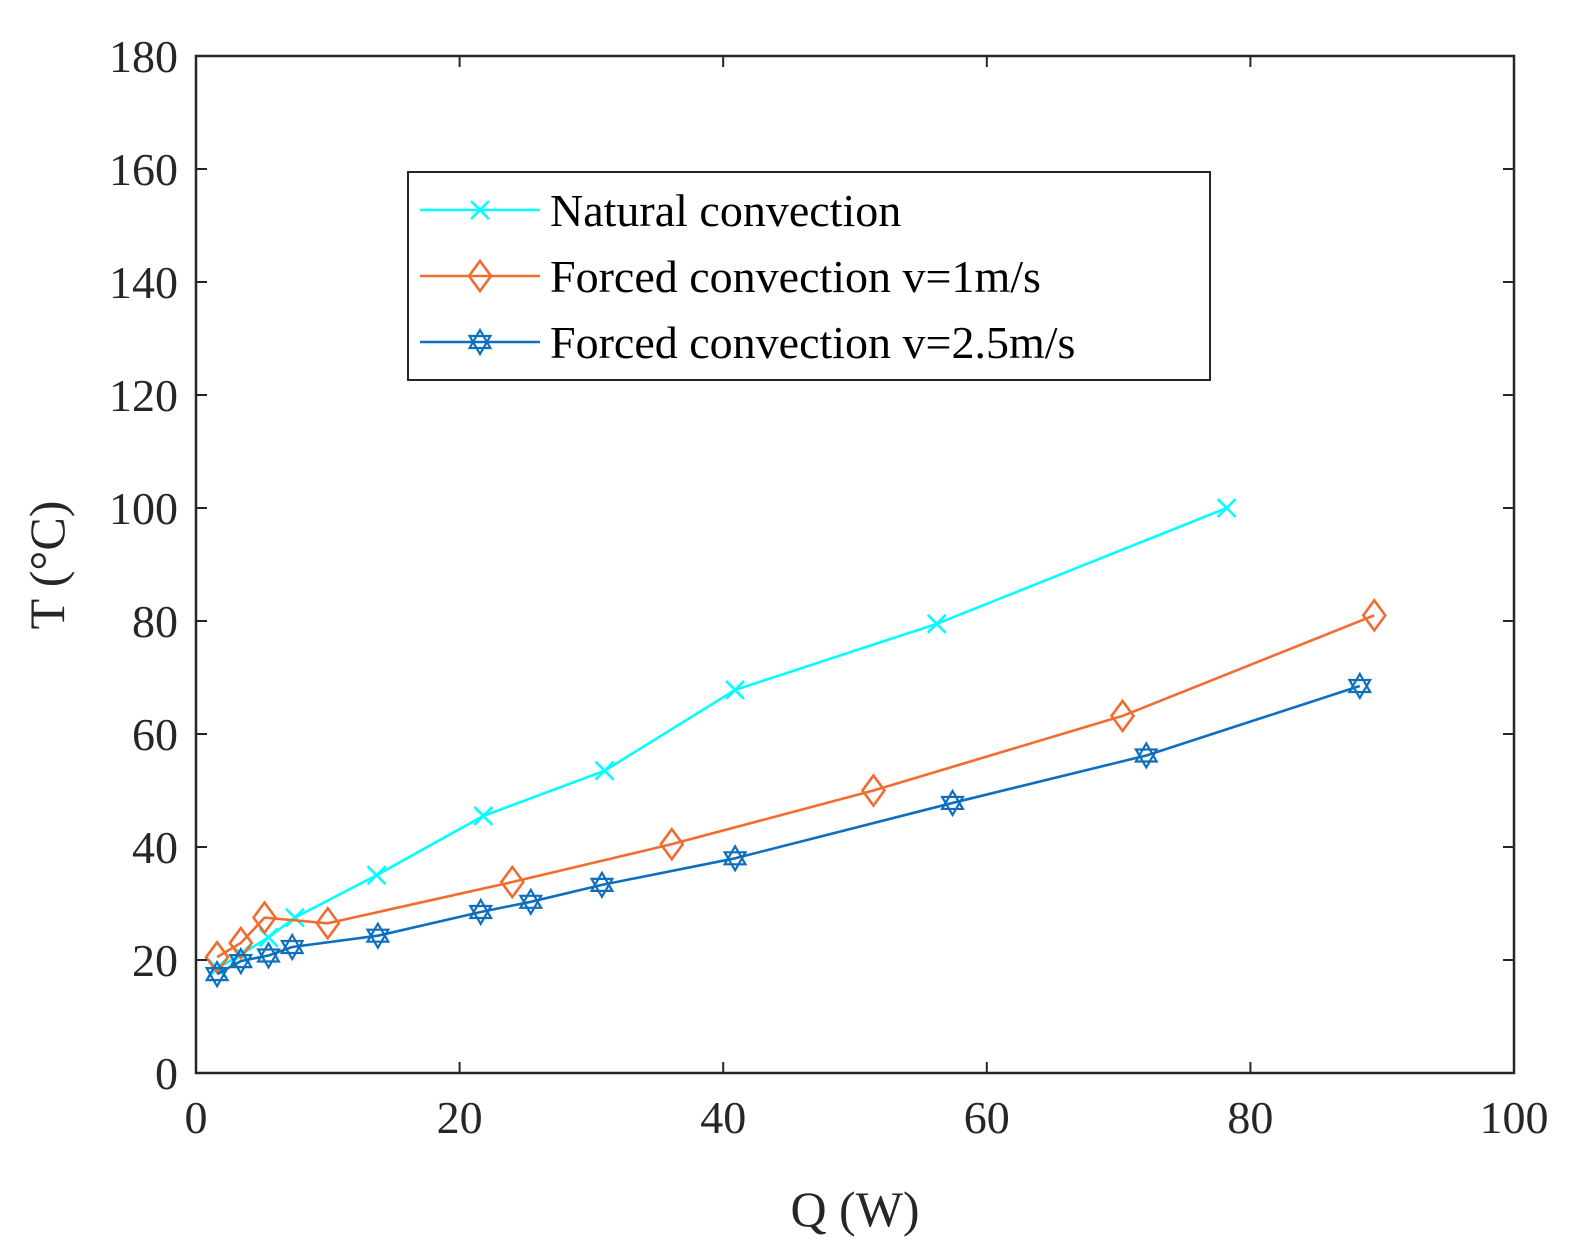 This screenshot has width=1571, height=1258. I want to click on x-tick-label: 20, so click(460, 1117).